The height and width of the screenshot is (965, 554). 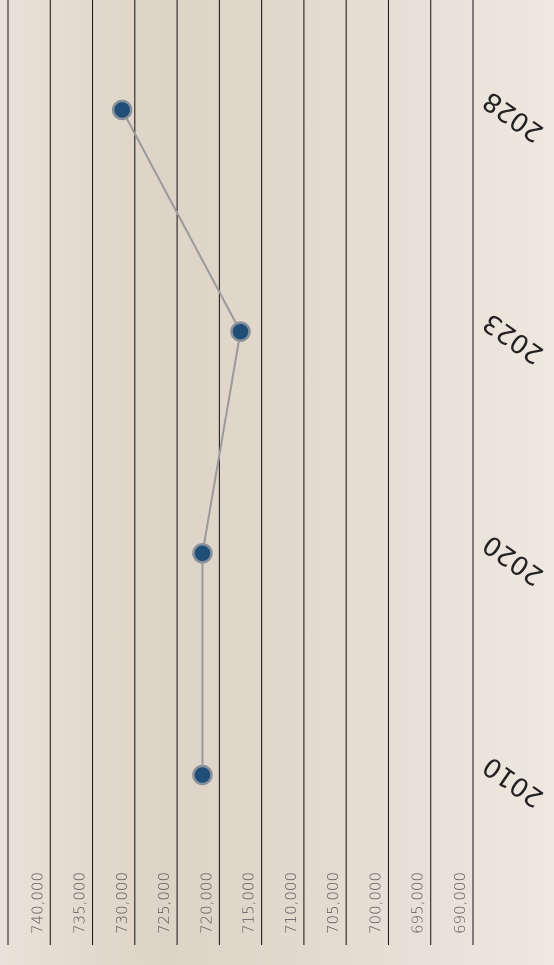 I want to click on y-tick-label: 725,000, so click(x=164, y=903).